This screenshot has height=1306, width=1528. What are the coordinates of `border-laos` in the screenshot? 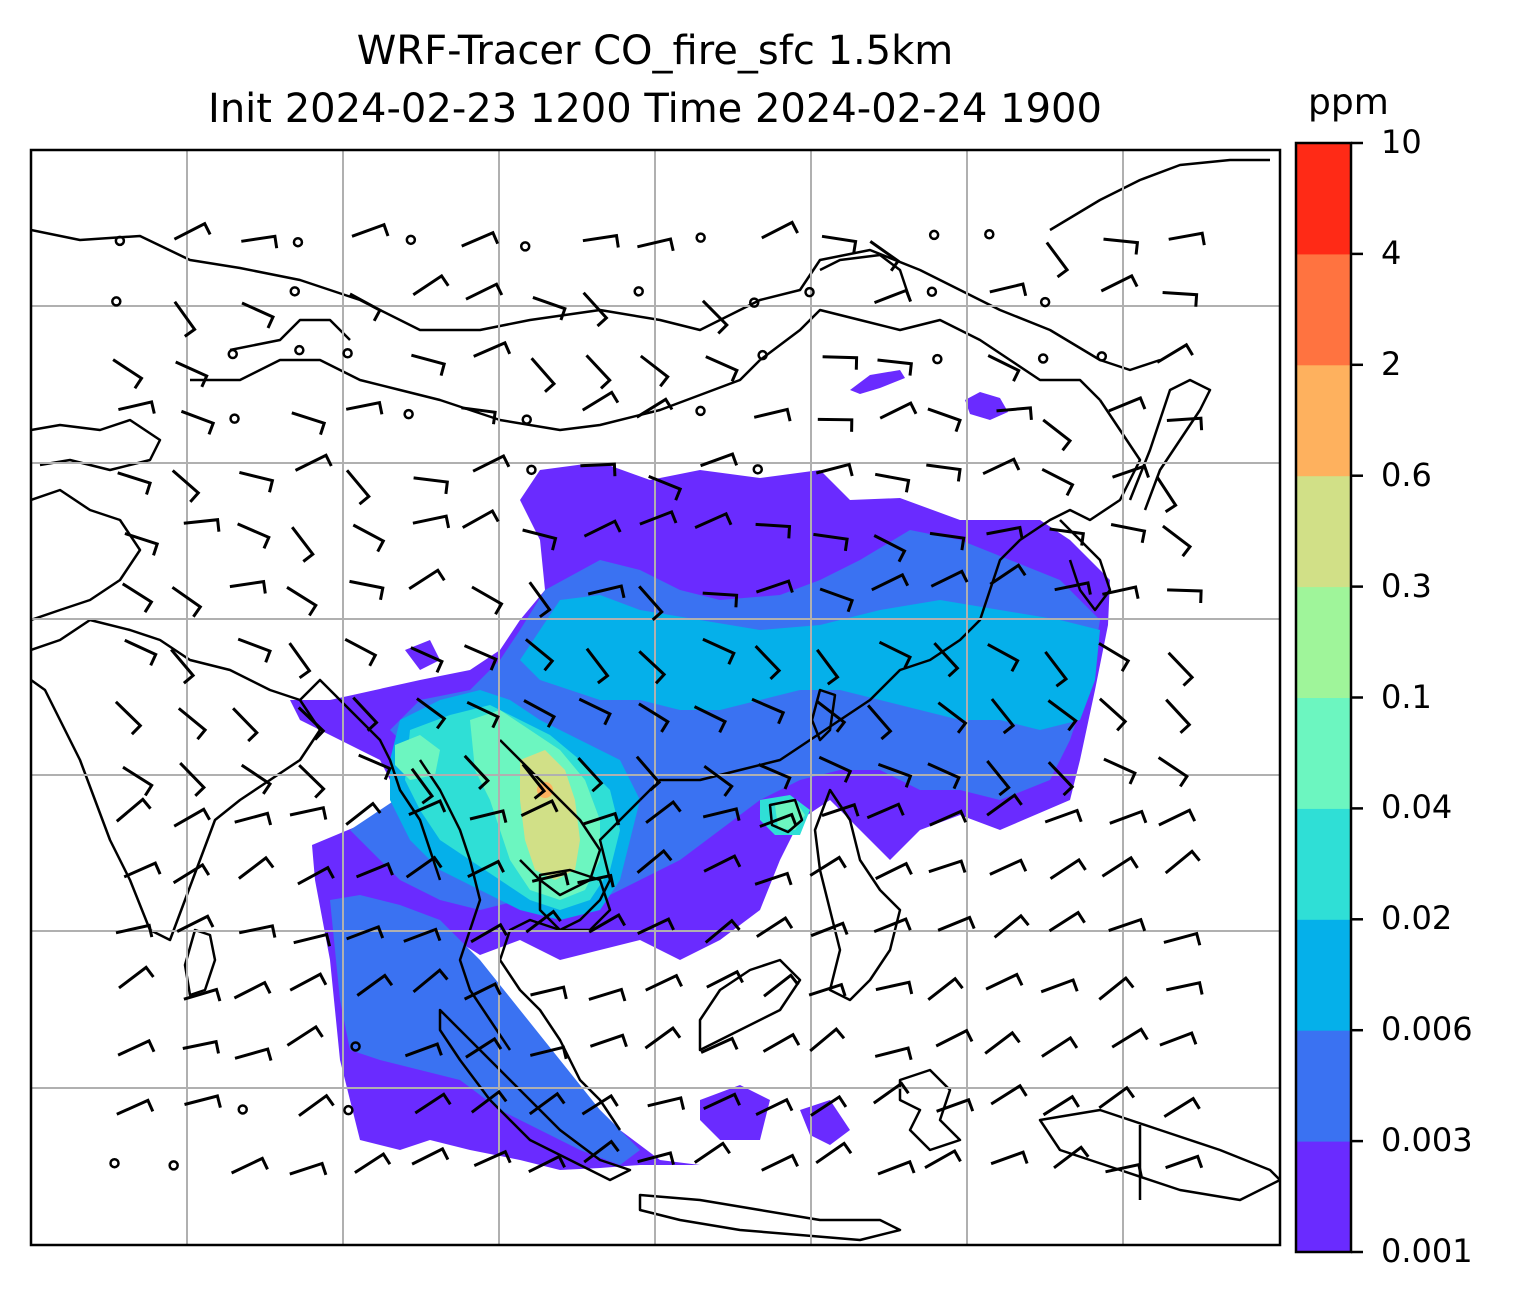 It's located at (550, 818).